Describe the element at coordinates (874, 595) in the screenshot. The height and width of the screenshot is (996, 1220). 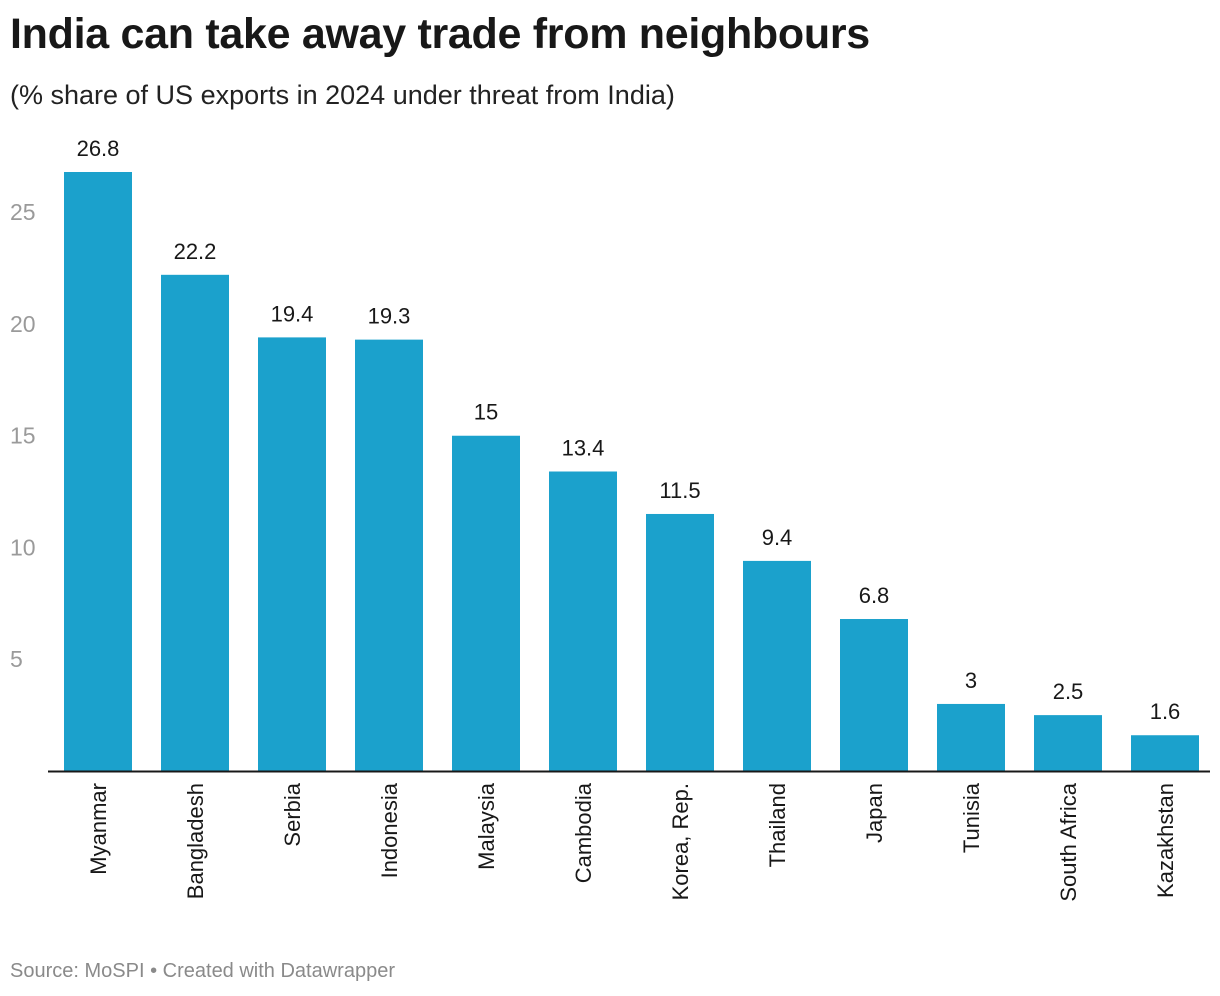
I see `value-label: 6.8` at that location.